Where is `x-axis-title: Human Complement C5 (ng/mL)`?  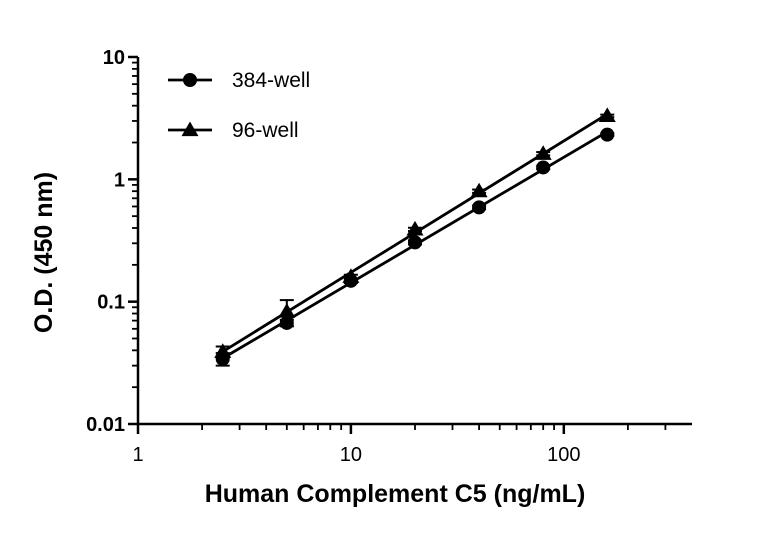
x-axis-title: Human Complement C5 (ng/mL) is located at coordinates (395, 494).